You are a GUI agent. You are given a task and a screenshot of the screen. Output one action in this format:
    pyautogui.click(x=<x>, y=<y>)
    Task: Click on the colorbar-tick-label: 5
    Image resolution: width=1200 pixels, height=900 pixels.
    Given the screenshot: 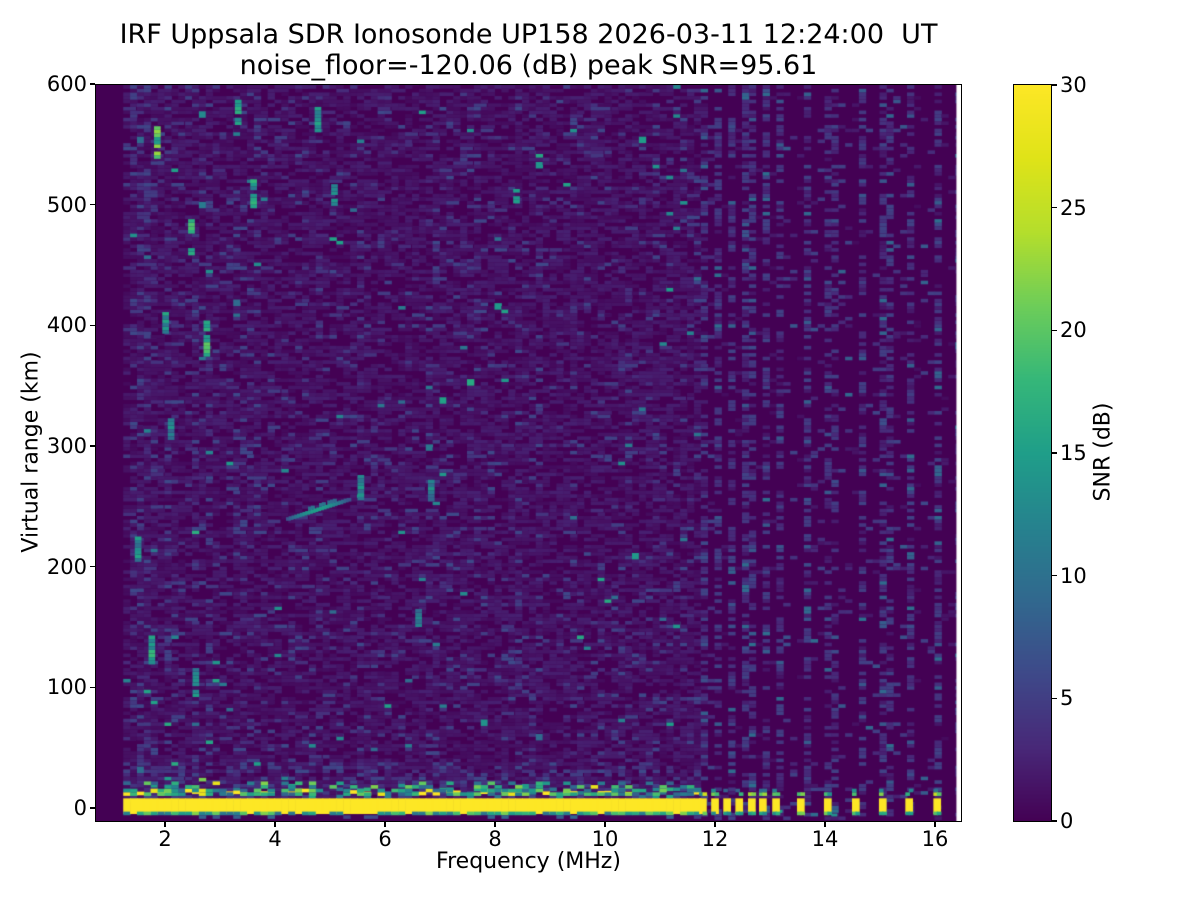 What is the action you would take?
    pyautogui.click(x=1067, y=698)
    